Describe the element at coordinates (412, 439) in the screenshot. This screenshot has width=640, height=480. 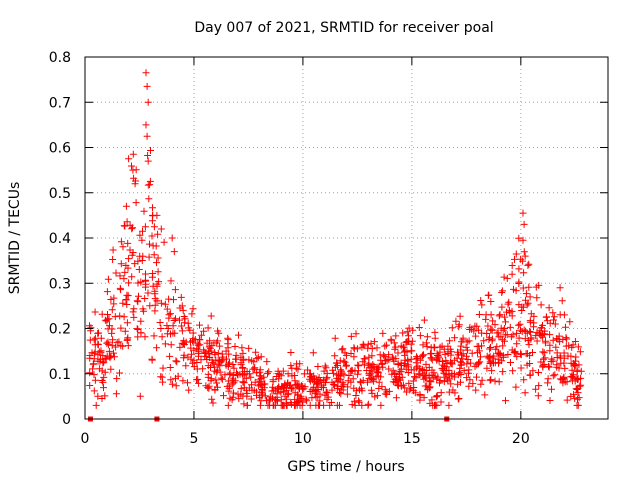
I see `x-tick-label: 15` at that location.